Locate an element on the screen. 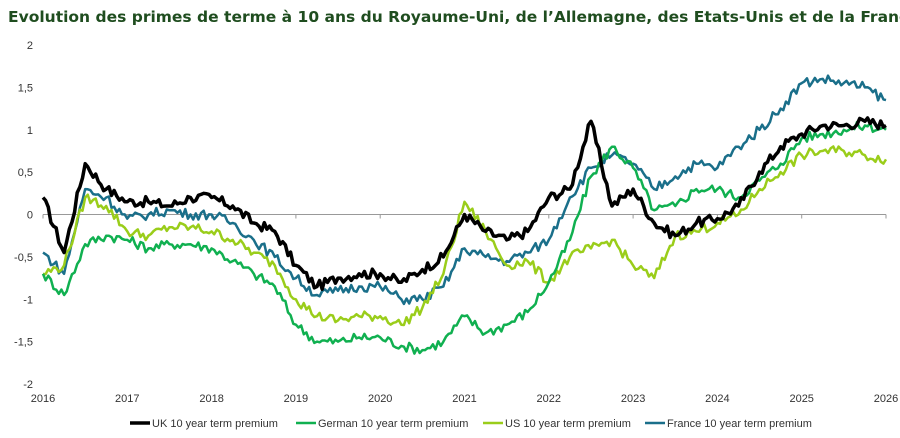  y-tick-label: 1,5 is located at coordinates (25, 88).